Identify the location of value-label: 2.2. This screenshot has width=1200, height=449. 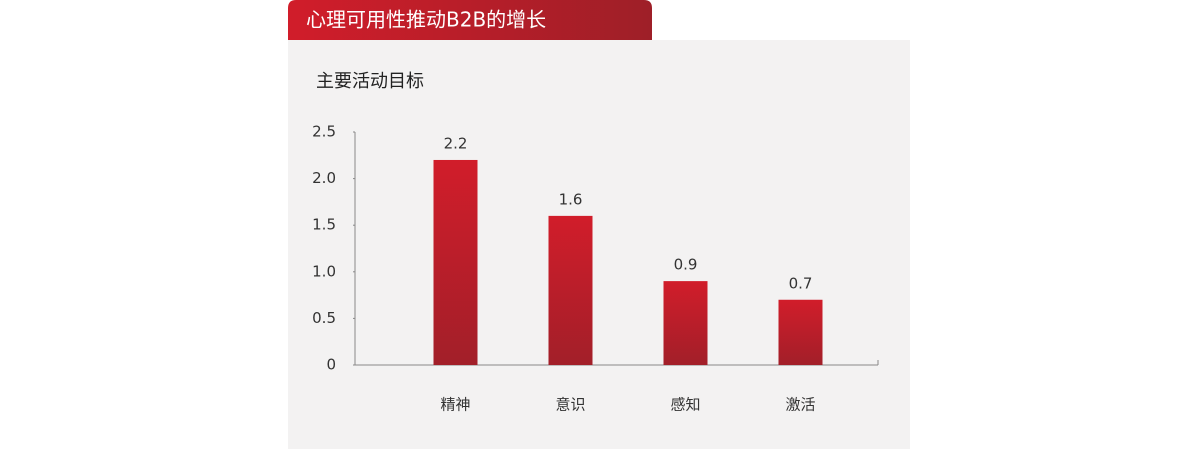
(456, 143).